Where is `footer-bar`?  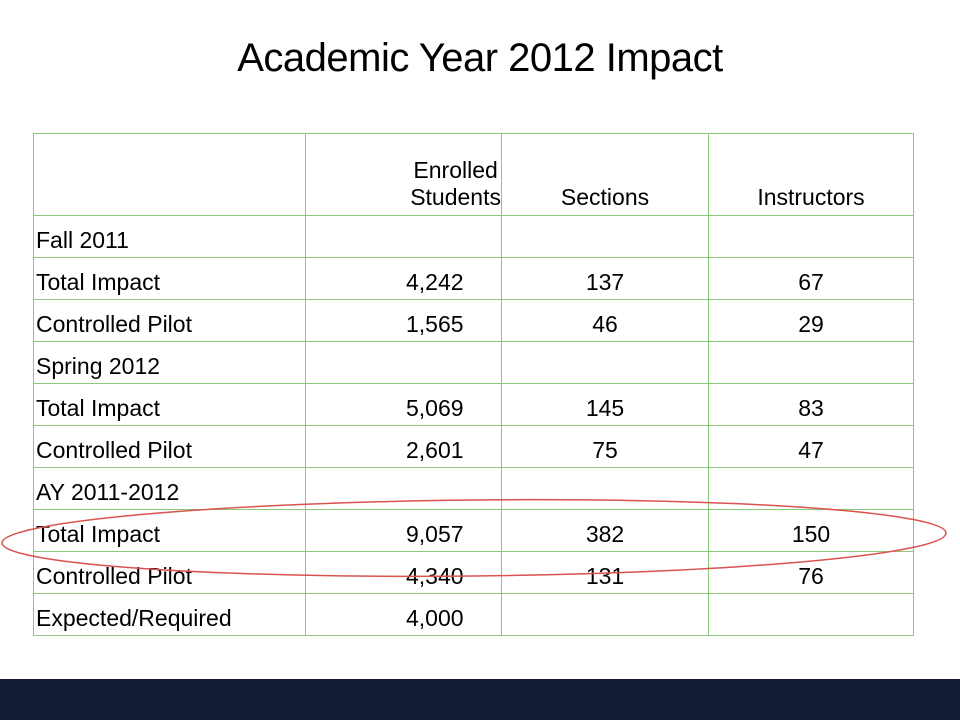
footer-bar is located at coordinates (480, 699).